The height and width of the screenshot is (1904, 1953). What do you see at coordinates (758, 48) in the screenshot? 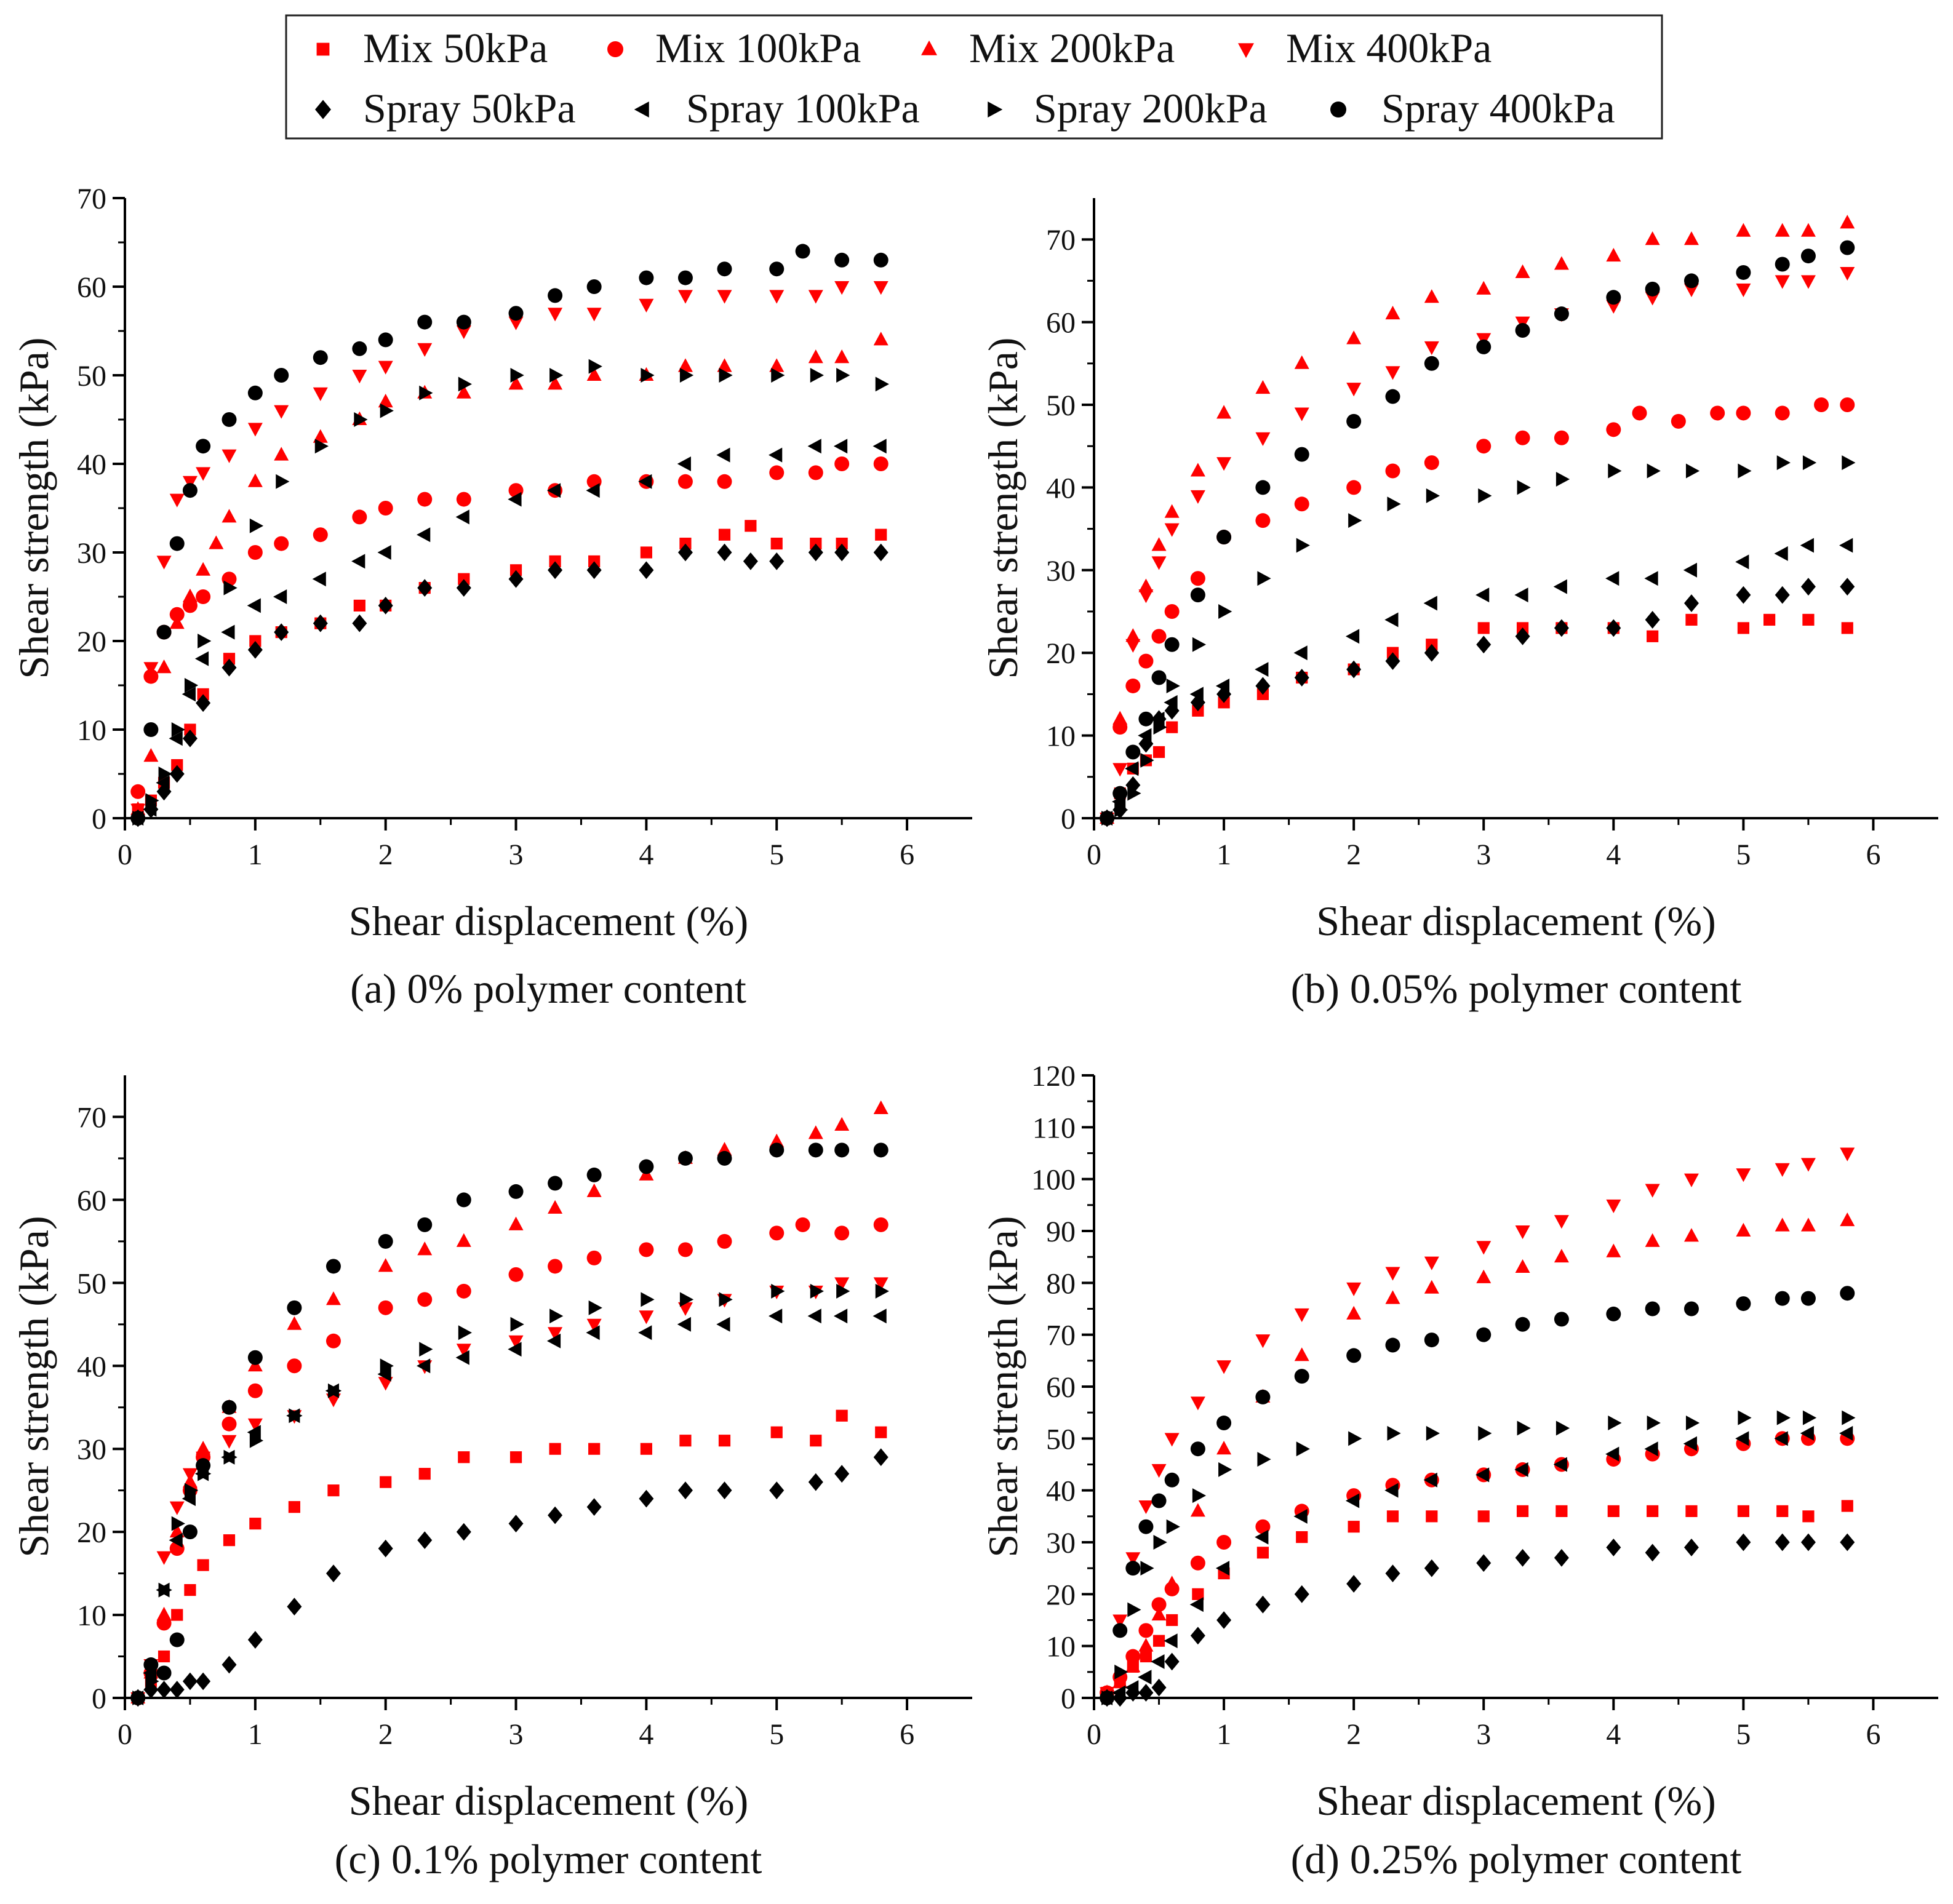
I see `legend-label-mix-100kpa: Mix 100kPa` at bounding box center [758, 48].